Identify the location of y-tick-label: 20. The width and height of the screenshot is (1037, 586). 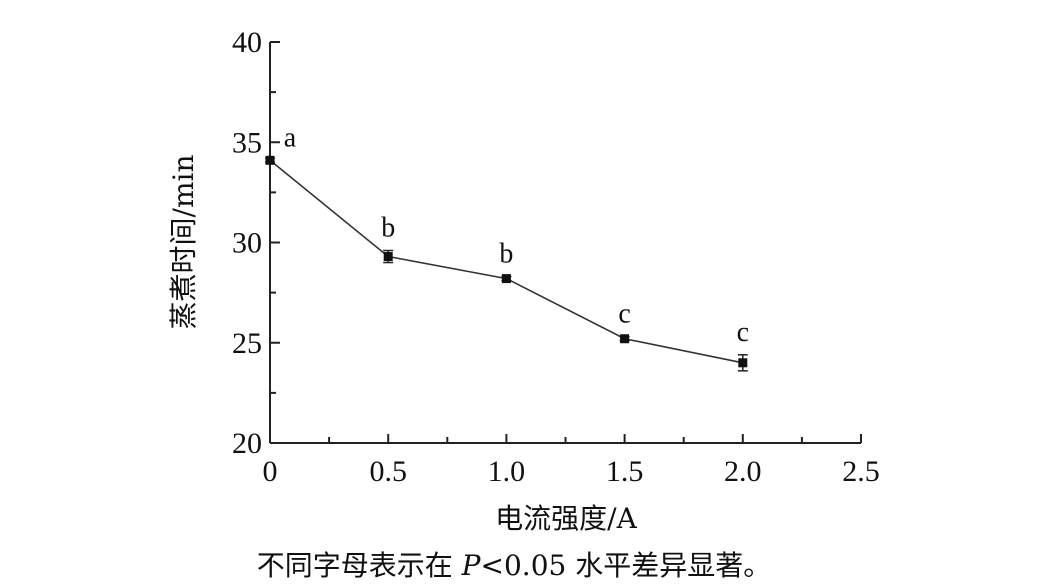
(247, 443).